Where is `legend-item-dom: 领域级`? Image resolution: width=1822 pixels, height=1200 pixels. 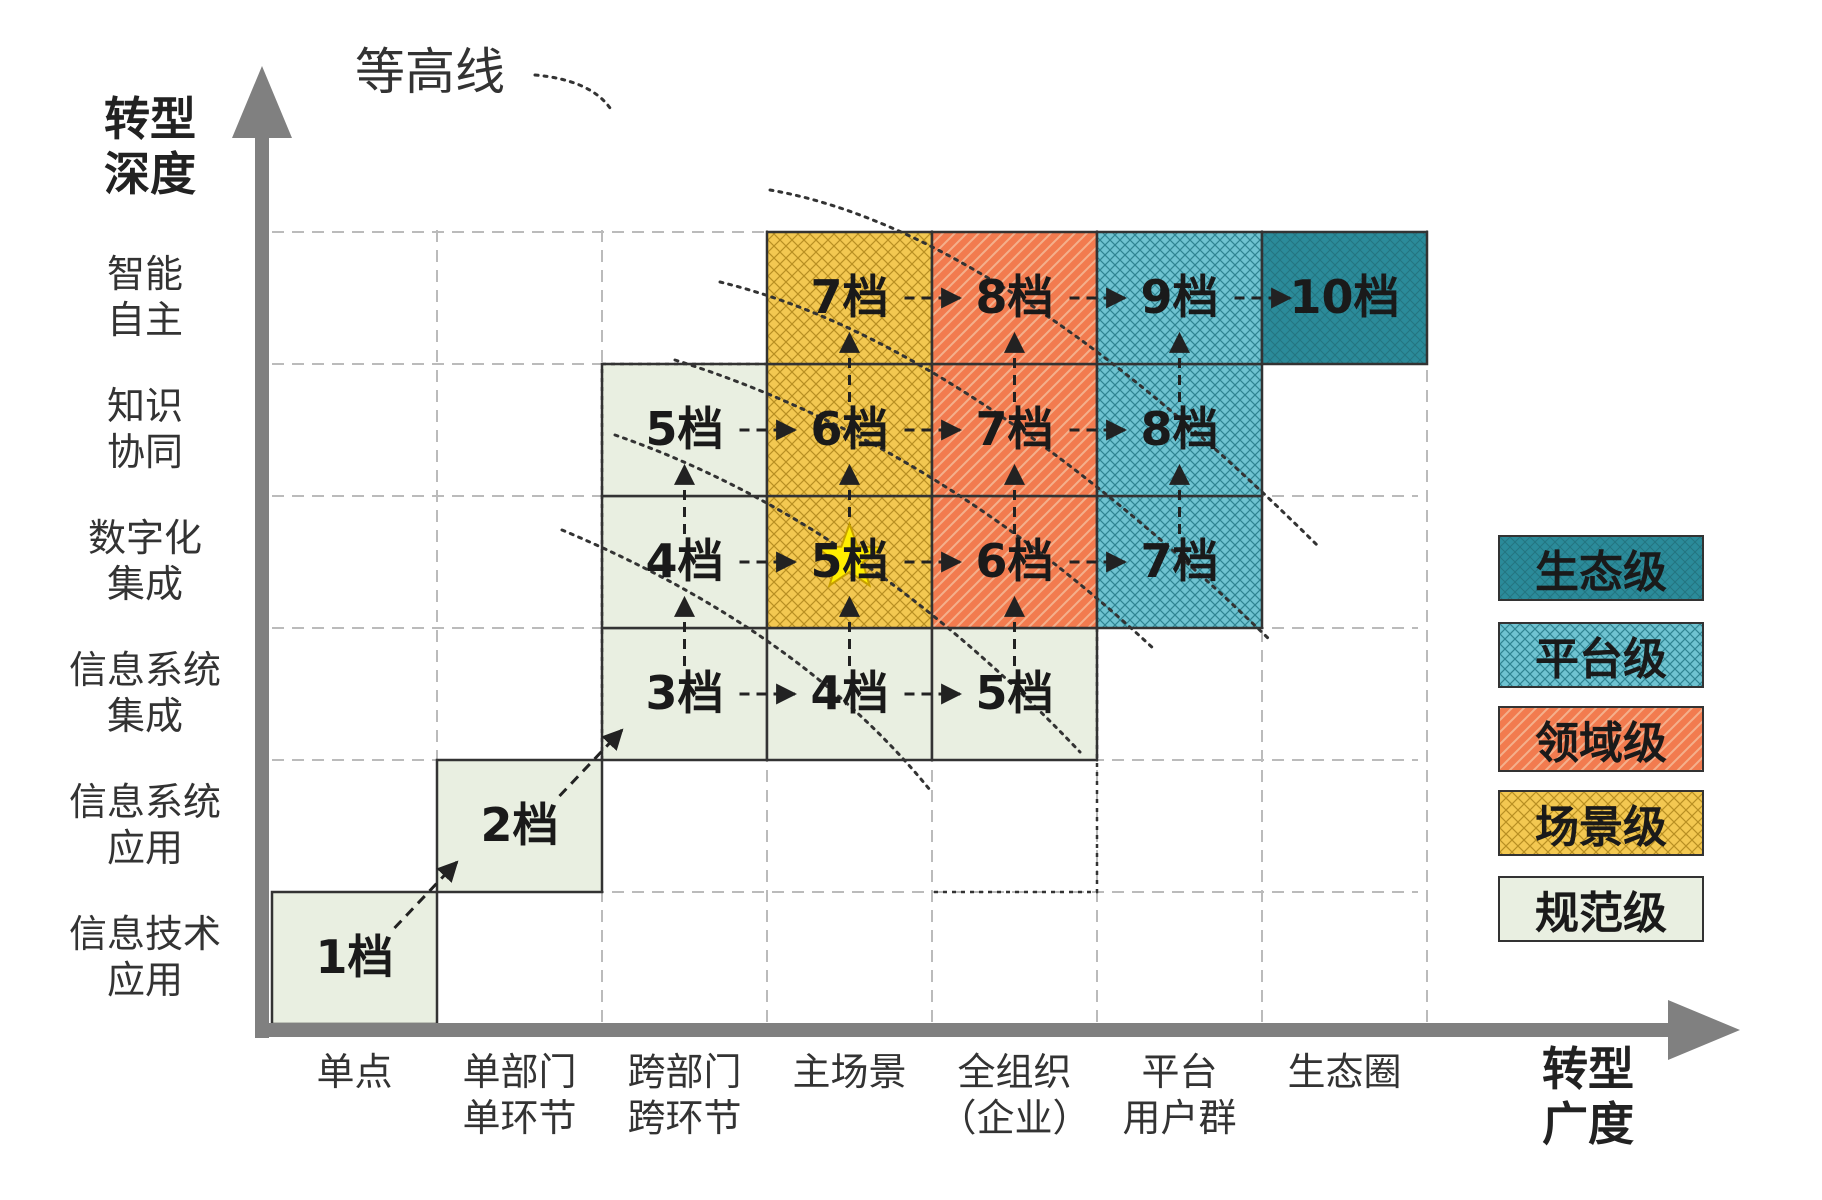 legend-item-dom: 领域级 is located at coordinates (1601, 739).